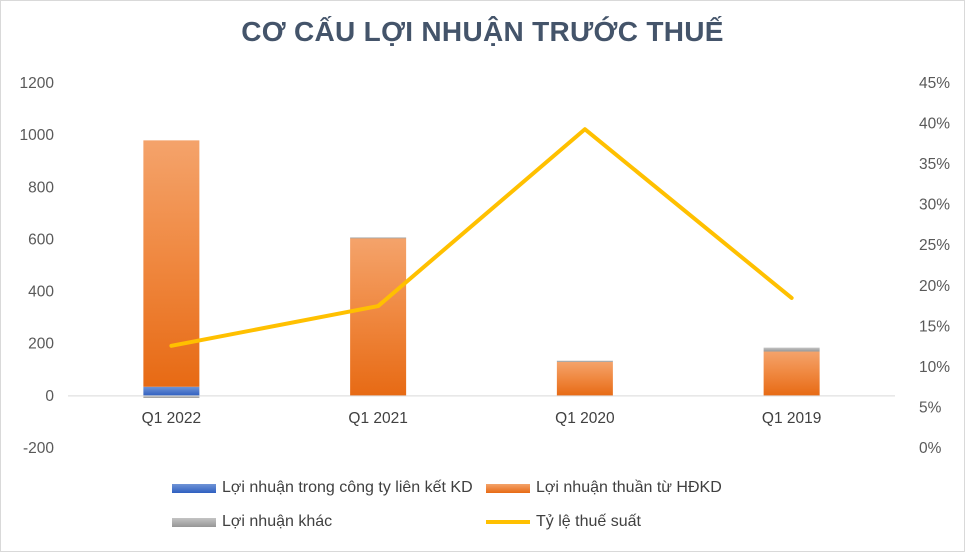 This screenshot has height=552, width=965. I want to click on bar-associates, so click(171, 391).